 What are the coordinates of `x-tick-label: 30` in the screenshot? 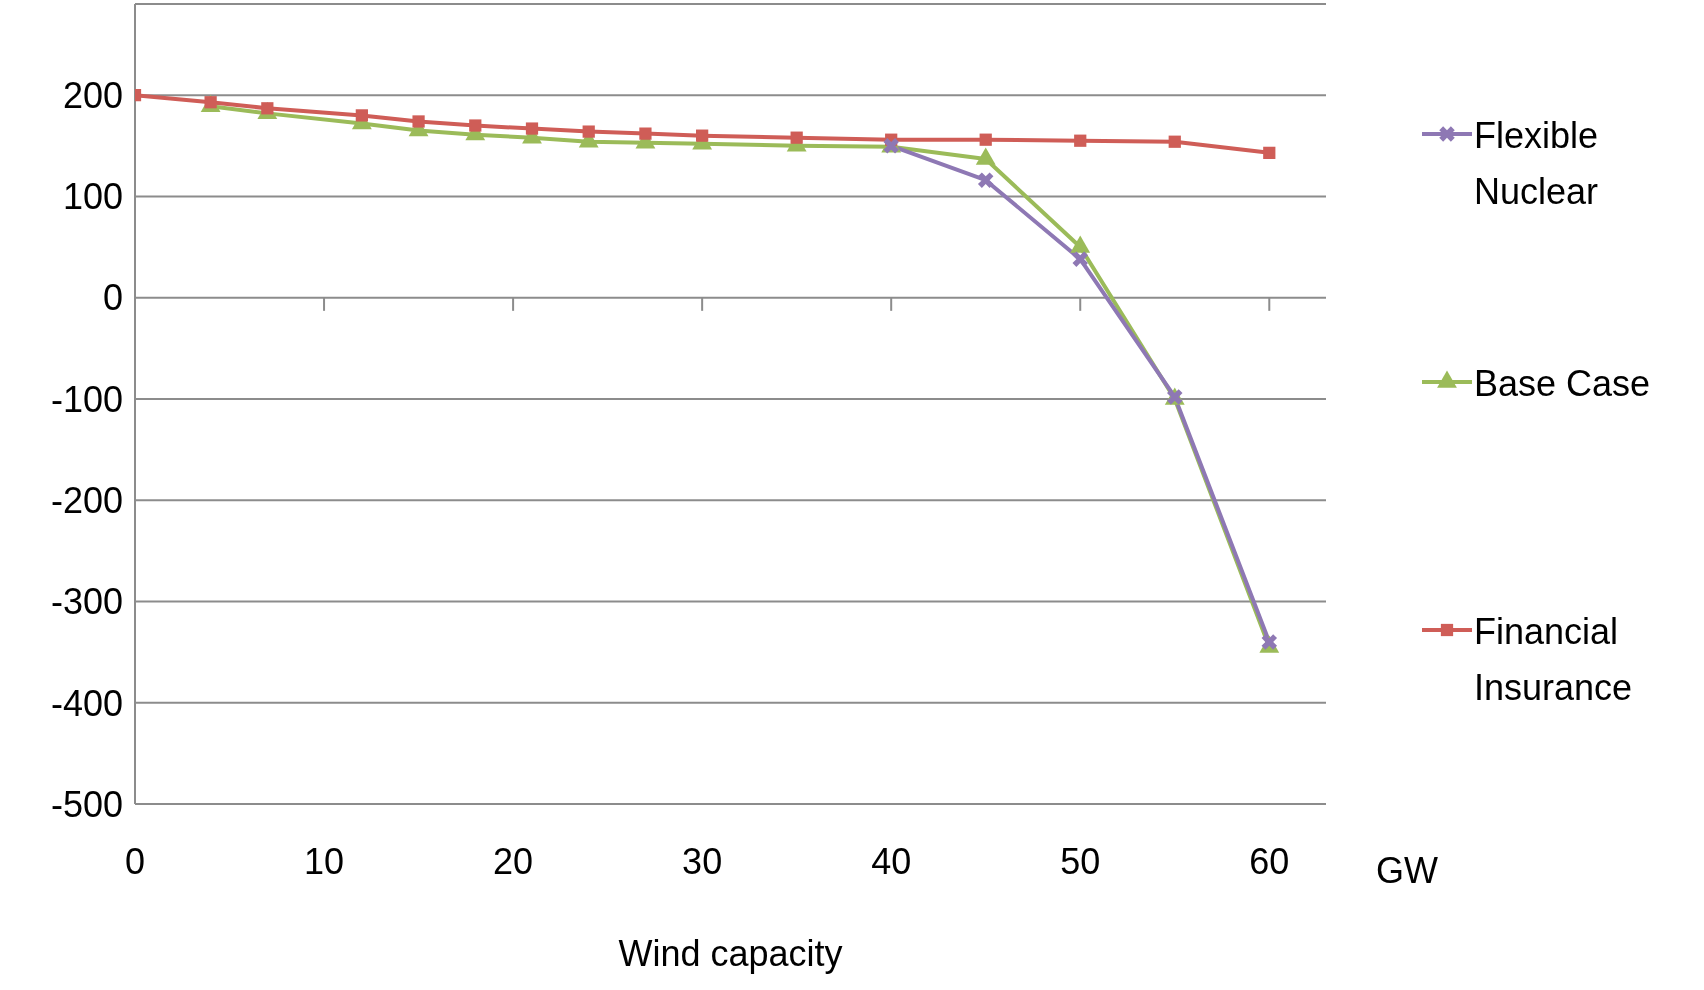 It's located at (702, 861).